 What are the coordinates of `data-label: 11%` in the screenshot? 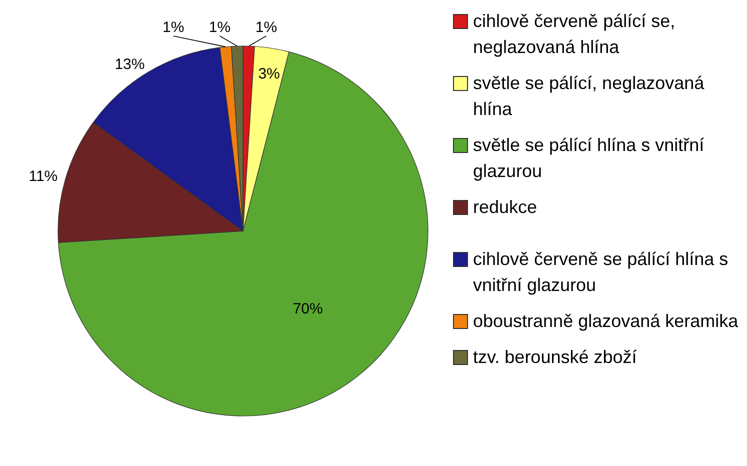 It's located at (43, 177).